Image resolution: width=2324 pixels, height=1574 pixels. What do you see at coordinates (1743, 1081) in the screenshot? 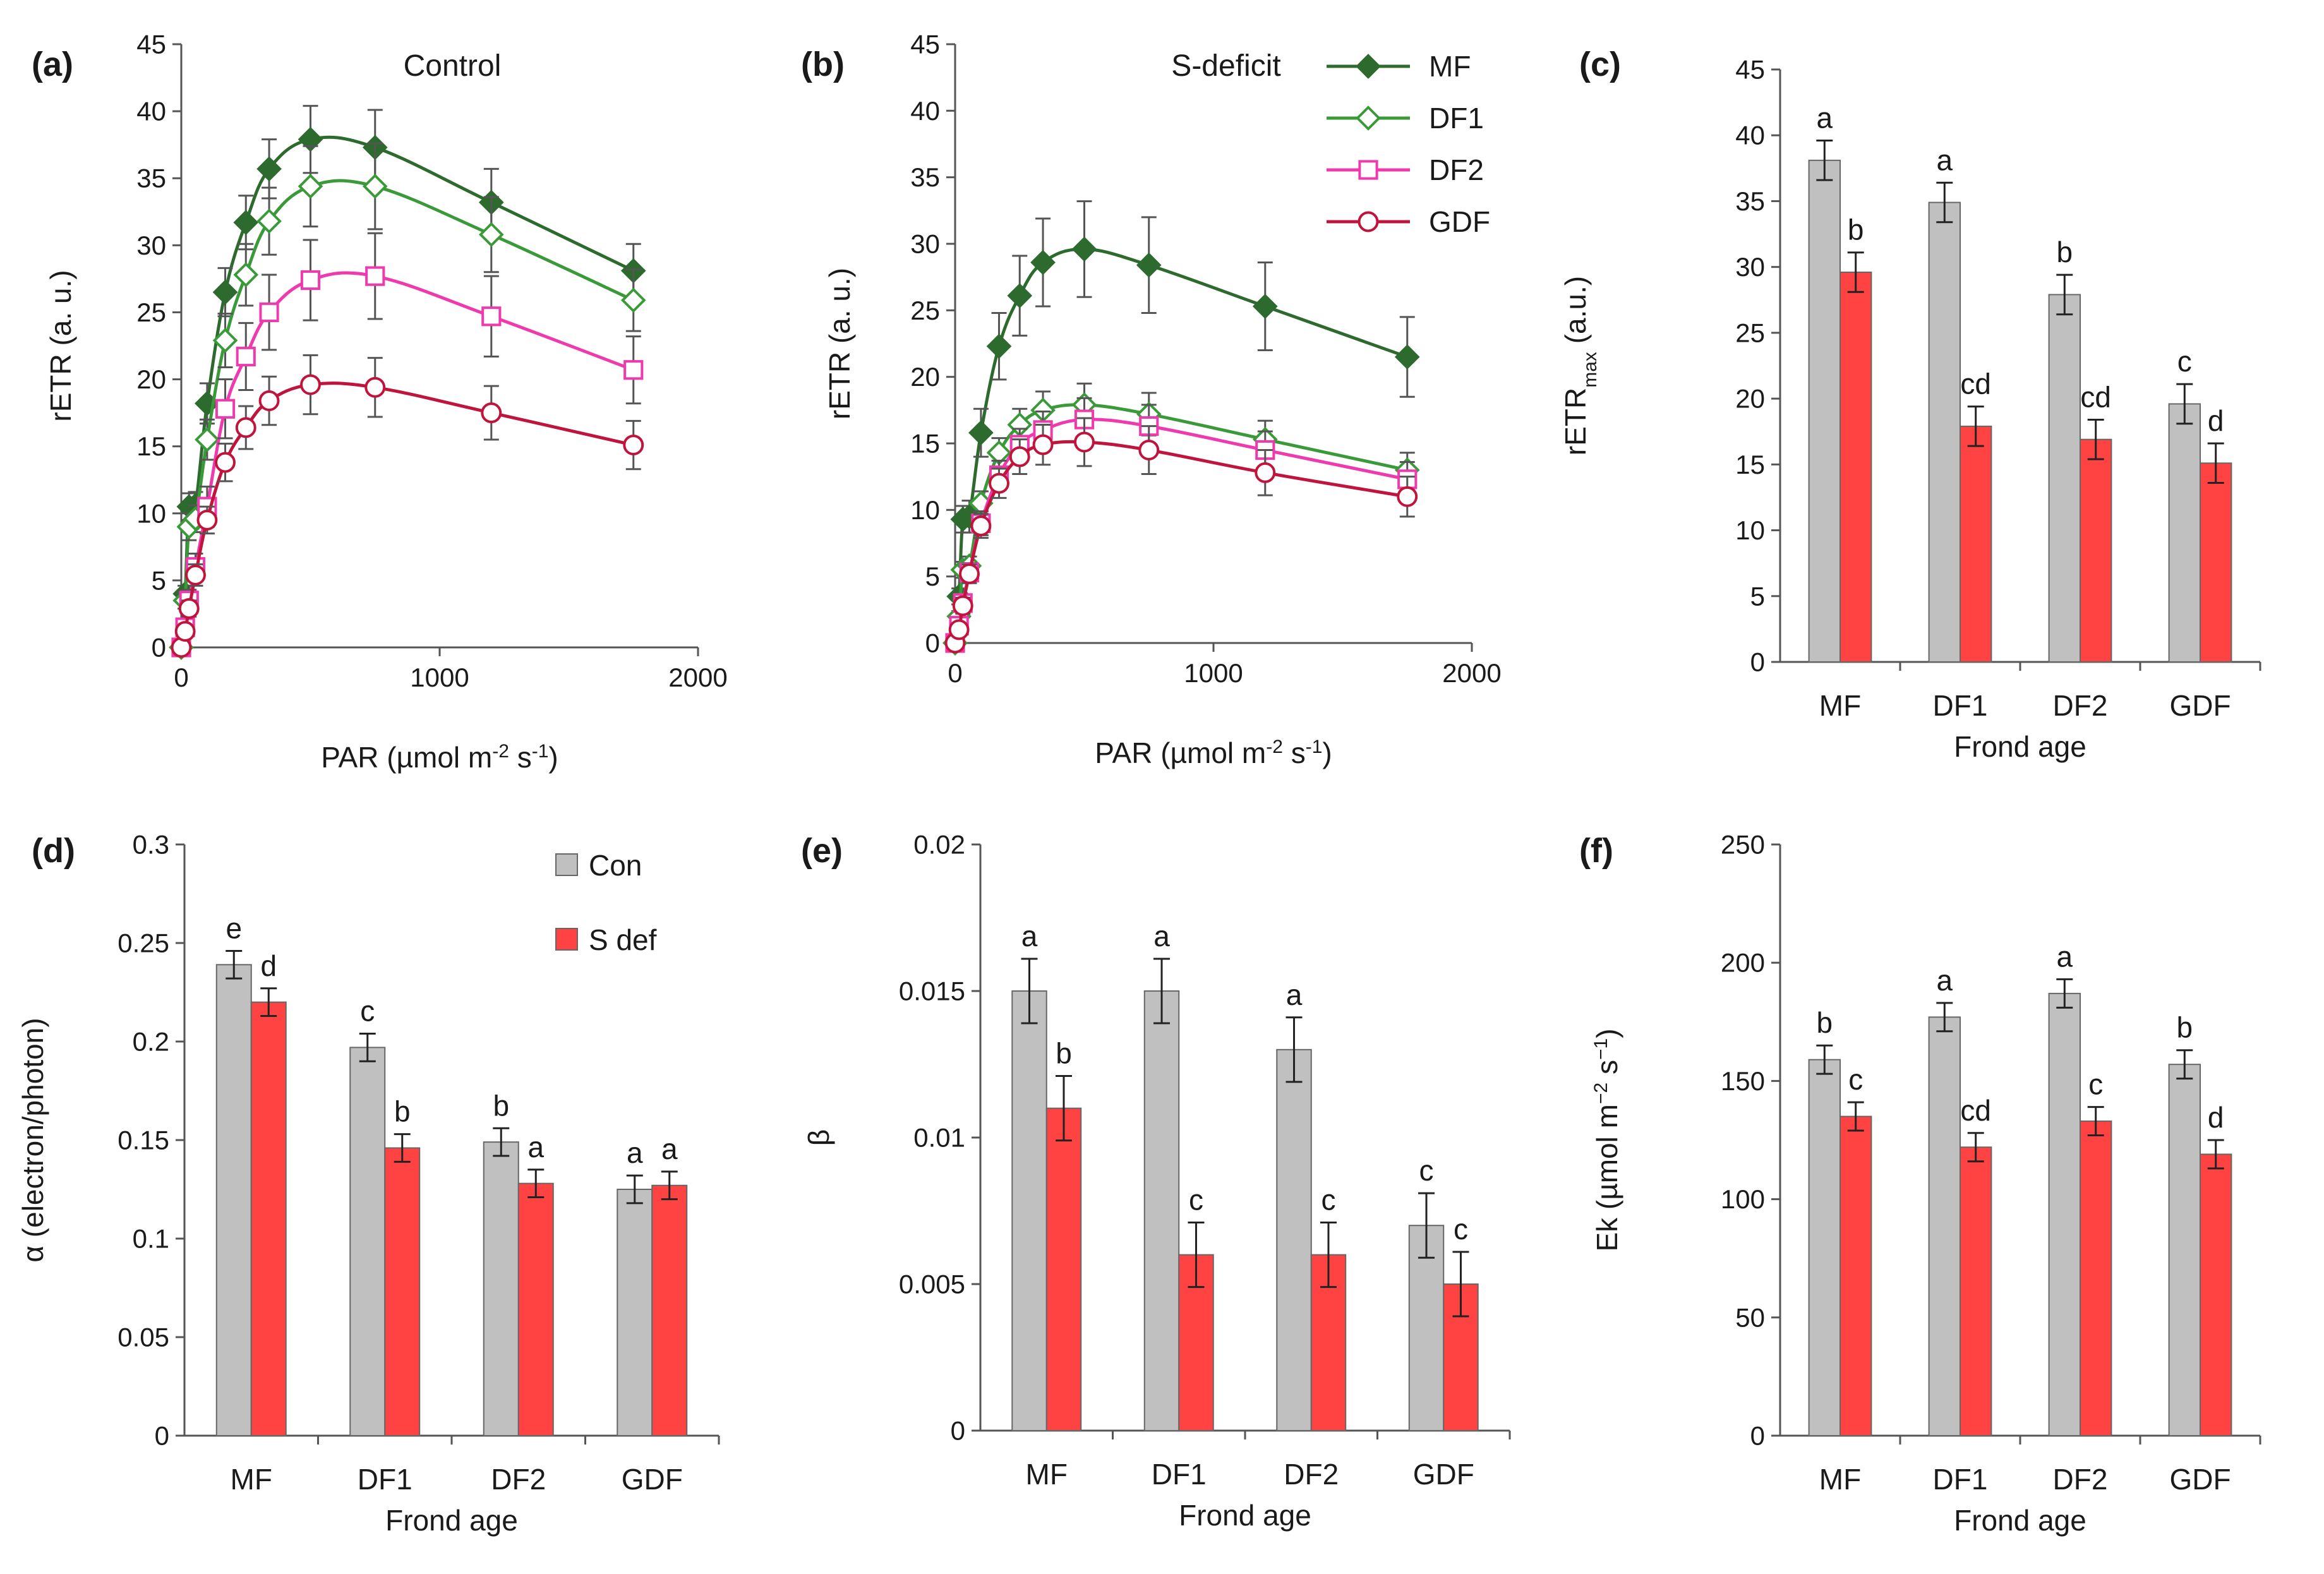
I see `y-tick-label: 150` at bounding box center [1743, 1081].